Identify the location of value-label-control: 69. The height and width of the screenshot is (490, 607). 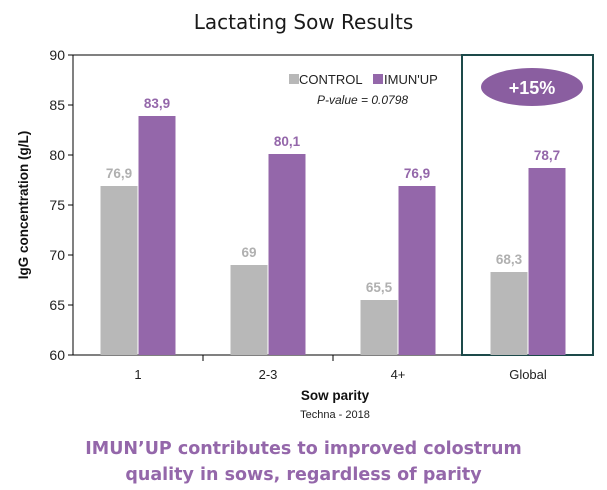
(248, 252).